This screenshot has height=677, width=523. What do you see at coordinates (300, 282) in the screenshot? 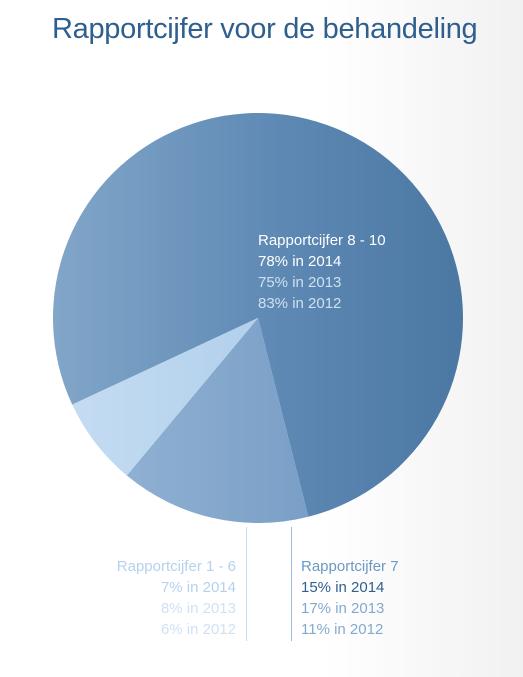
I see `slice-value-2013: 75% in 2013` at bounding box center [300, 282].